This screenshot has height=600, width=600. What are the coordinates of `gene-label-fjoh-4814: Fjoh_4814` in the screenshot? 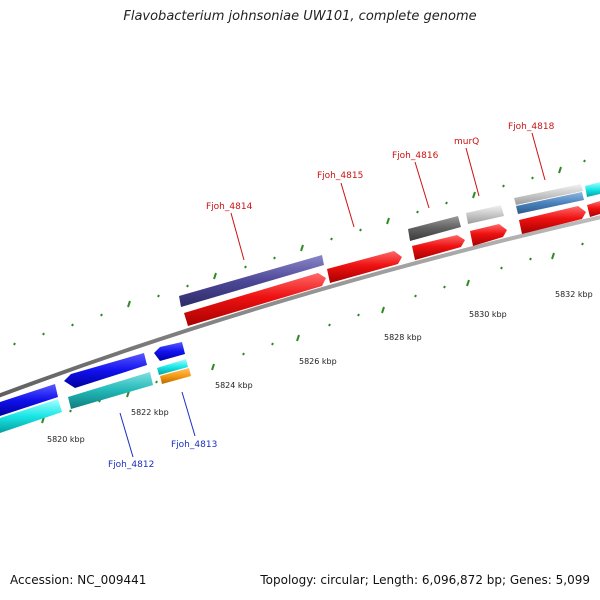 It's located at (229, 207).